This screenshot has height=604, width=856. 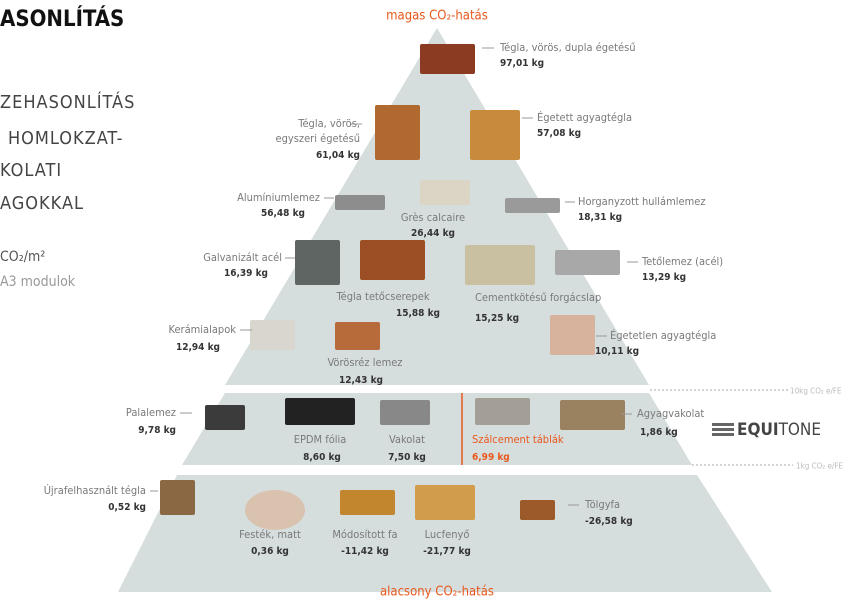 What do you see at coordinates (364, 362) in the screenshot?
I see `material-label: Vörösréz lemez` at bounding box center [364, 362].